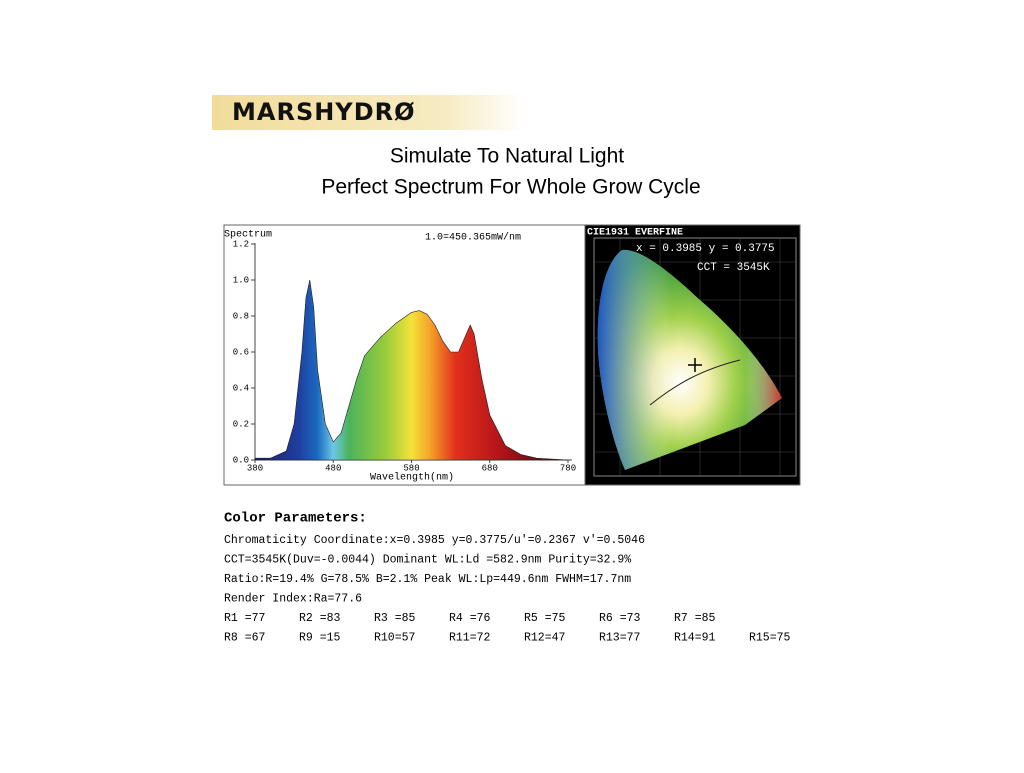 Image resolution: width=1024 pixels, height=773 pixels. I want to click on annotation: 1.0=450.365mW/nm, so click(473, 238).